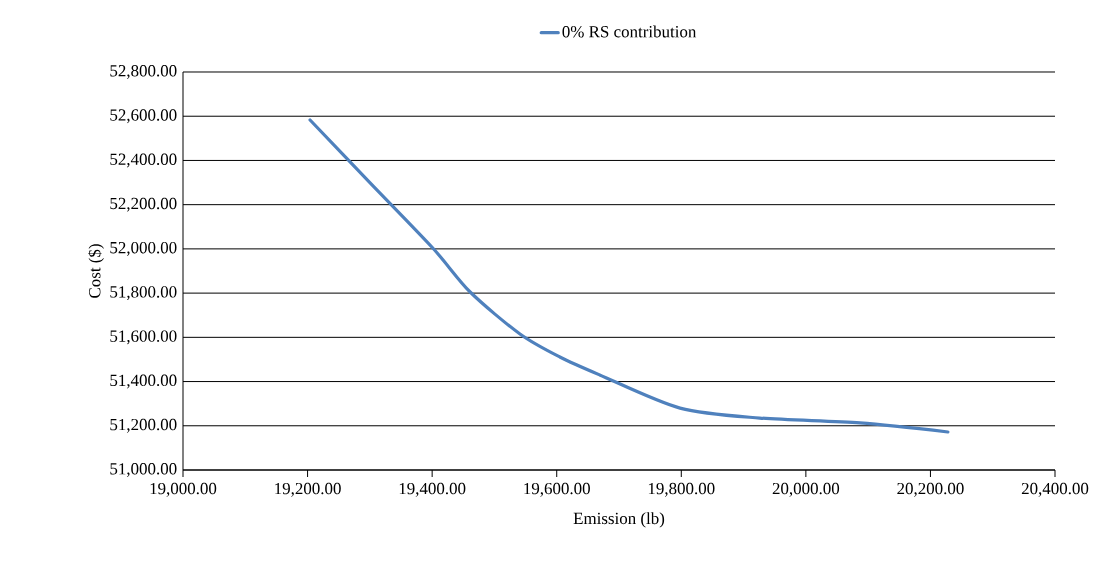  I want to click on y-tick-label: 51,800.00, so click(143, 293).